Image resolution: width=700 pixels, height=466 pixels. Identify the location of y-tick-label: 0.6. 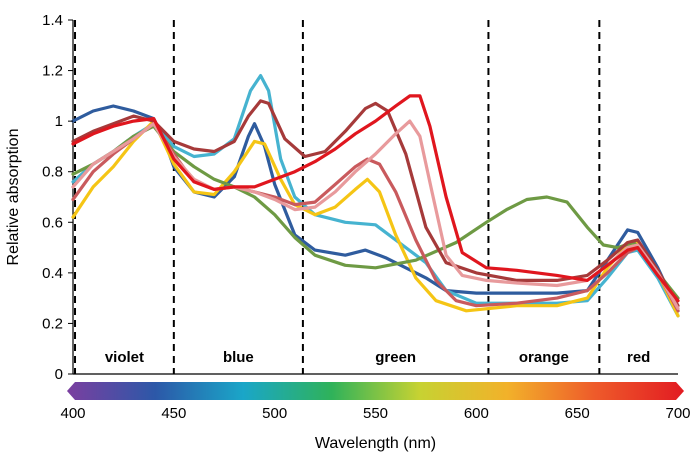
(52, 222).